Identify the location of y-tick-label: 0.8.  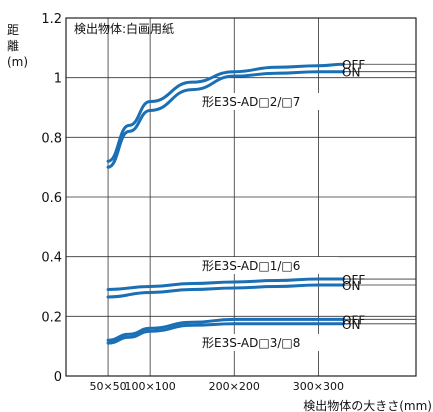
(51, 138).